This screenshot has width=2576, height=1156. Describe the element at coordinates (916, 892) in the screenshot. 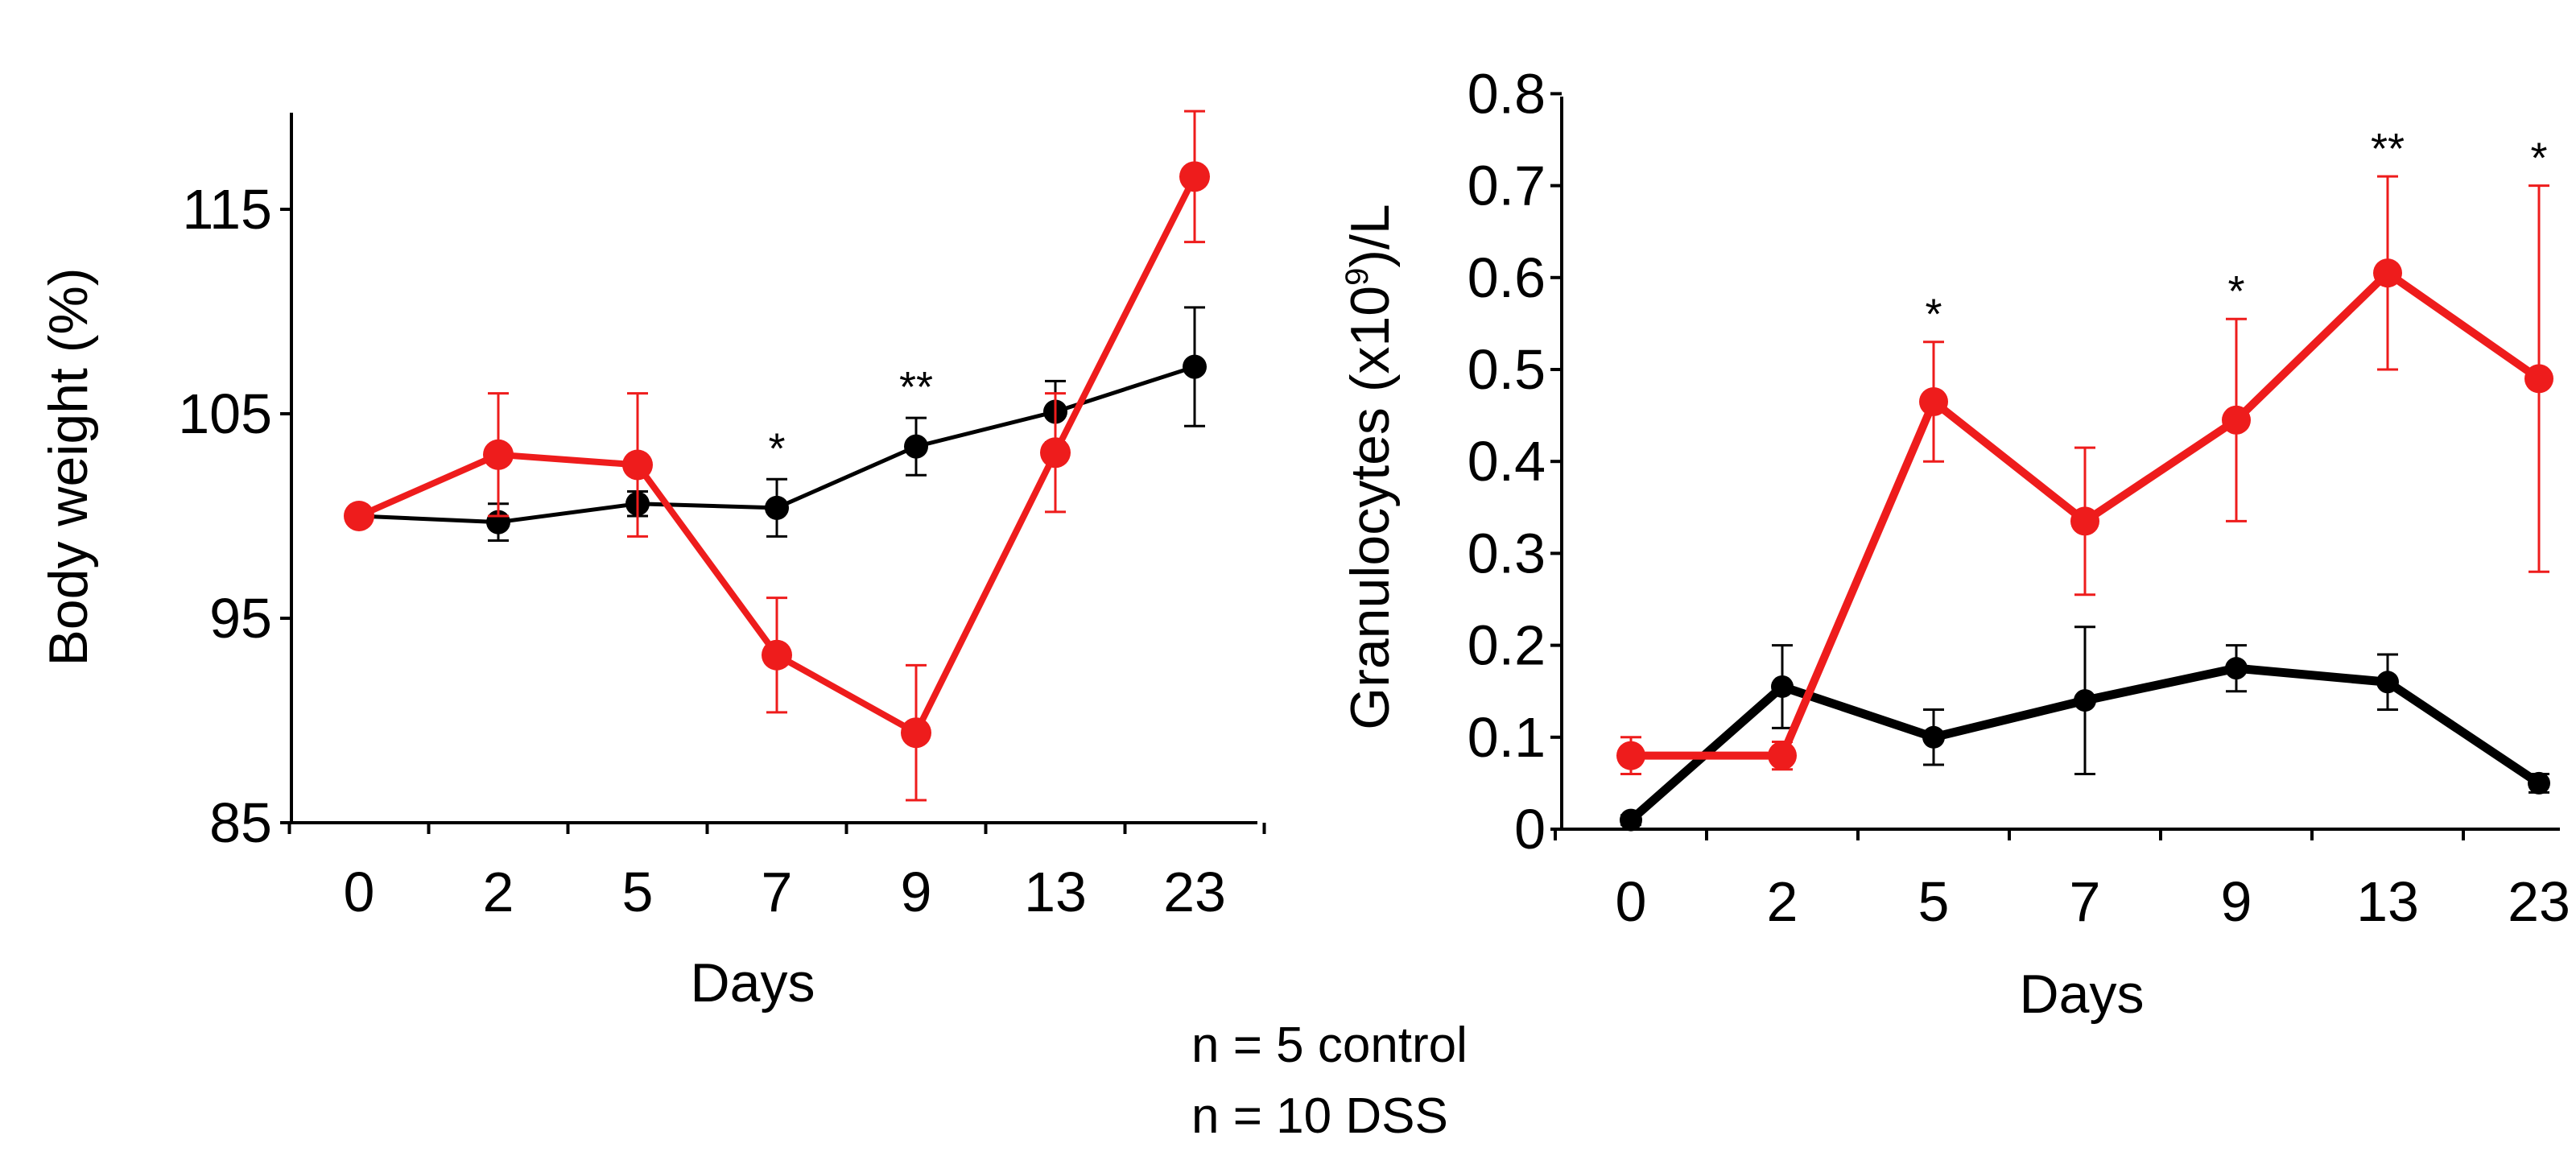

I see `body-weight-x-tick-label: 9` at that location.